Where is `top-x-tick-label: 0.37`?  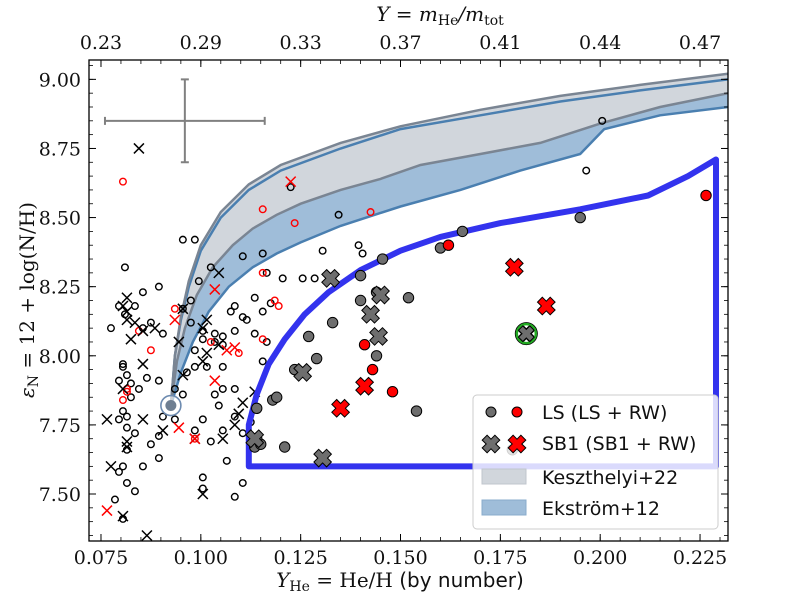
top-x-tick-label: 0.37 is located at coordinates (400, 43).